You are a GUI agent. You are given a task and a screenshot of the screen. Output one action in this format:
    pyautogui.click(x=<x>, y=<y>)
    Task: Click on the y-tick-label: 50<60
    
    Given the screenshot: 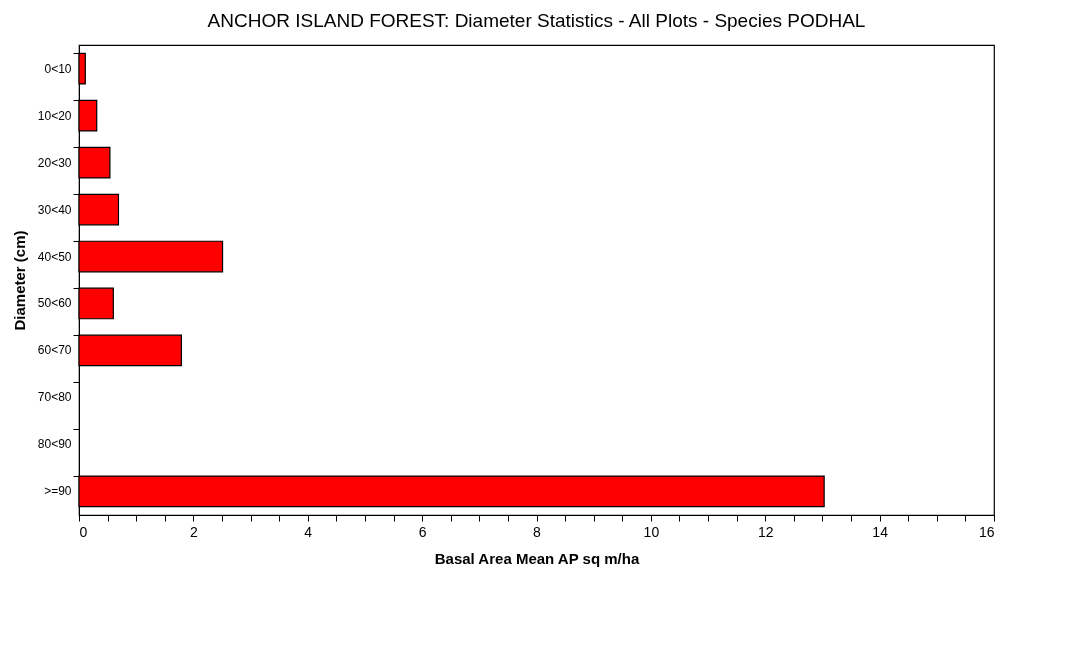 What is the action you would take?
    pyautogui.click(x=54, y=303)
    